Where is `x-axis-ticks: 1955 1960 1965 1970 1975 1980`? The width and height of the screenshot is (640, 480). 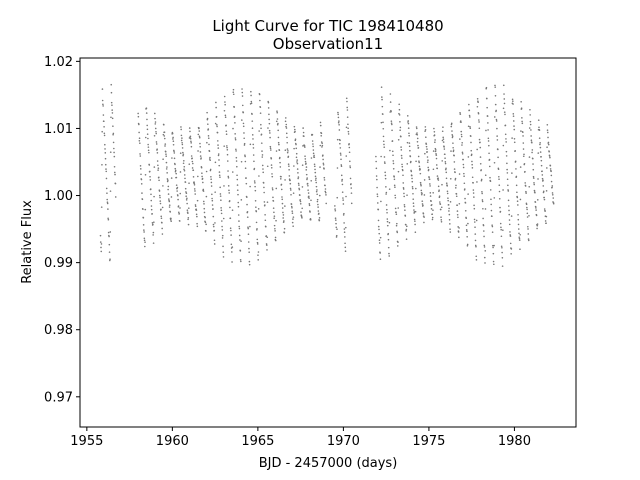
x-axis-ticks: 1955 1960 1965 1970 1975 1980 is located at coordinates (300, 438).